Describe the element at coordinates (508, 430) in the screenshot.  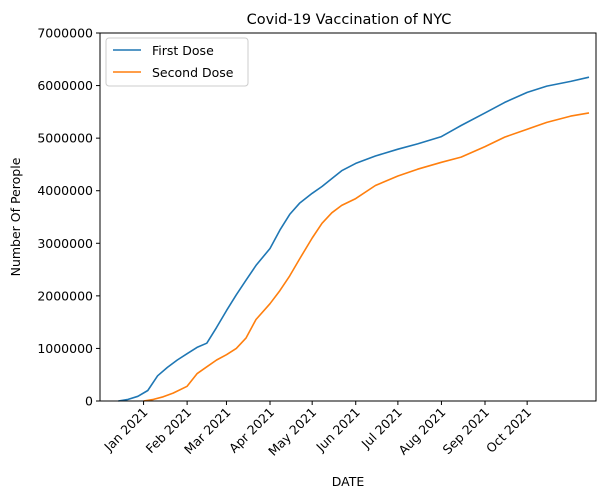
I see `x-tick-label: Oct 2021` at that location.